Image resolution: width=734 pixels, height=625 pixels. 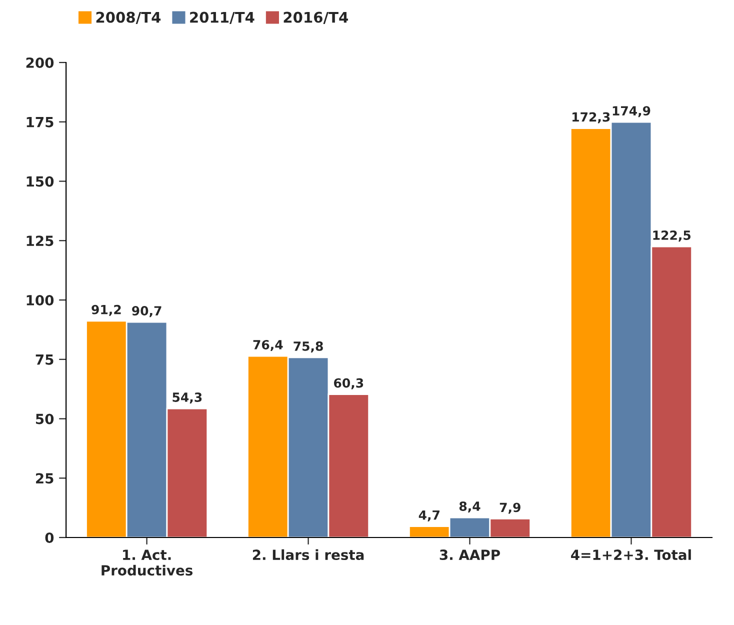 I want to click on legend-label: 2016/T4, so click(x=316, y=18).